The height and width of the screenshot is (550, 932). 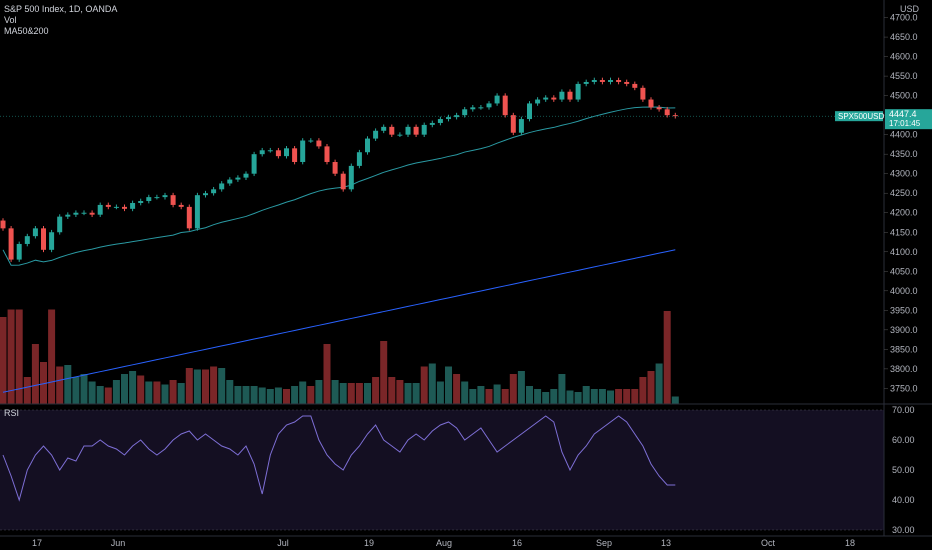 I want to click on price-tick-label: 4250.0, so click(x=904, y=193).